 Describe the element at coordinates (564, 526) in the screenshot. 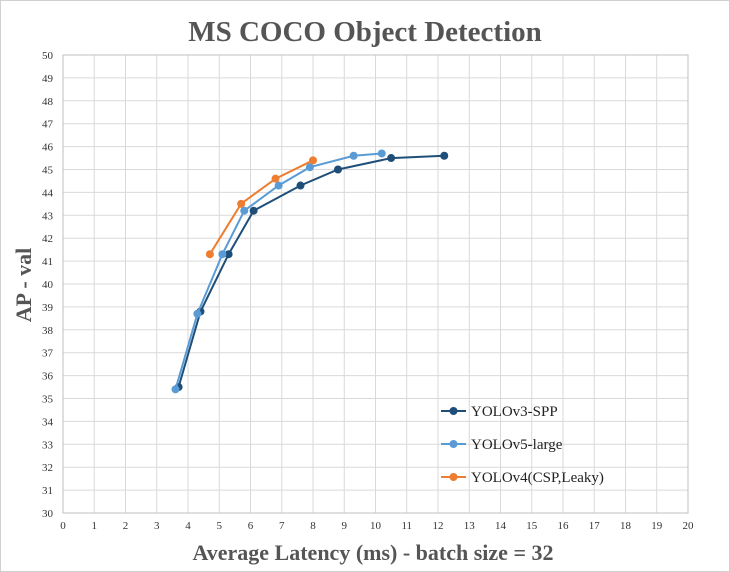

I see `x-tick-label: 16` at that location.